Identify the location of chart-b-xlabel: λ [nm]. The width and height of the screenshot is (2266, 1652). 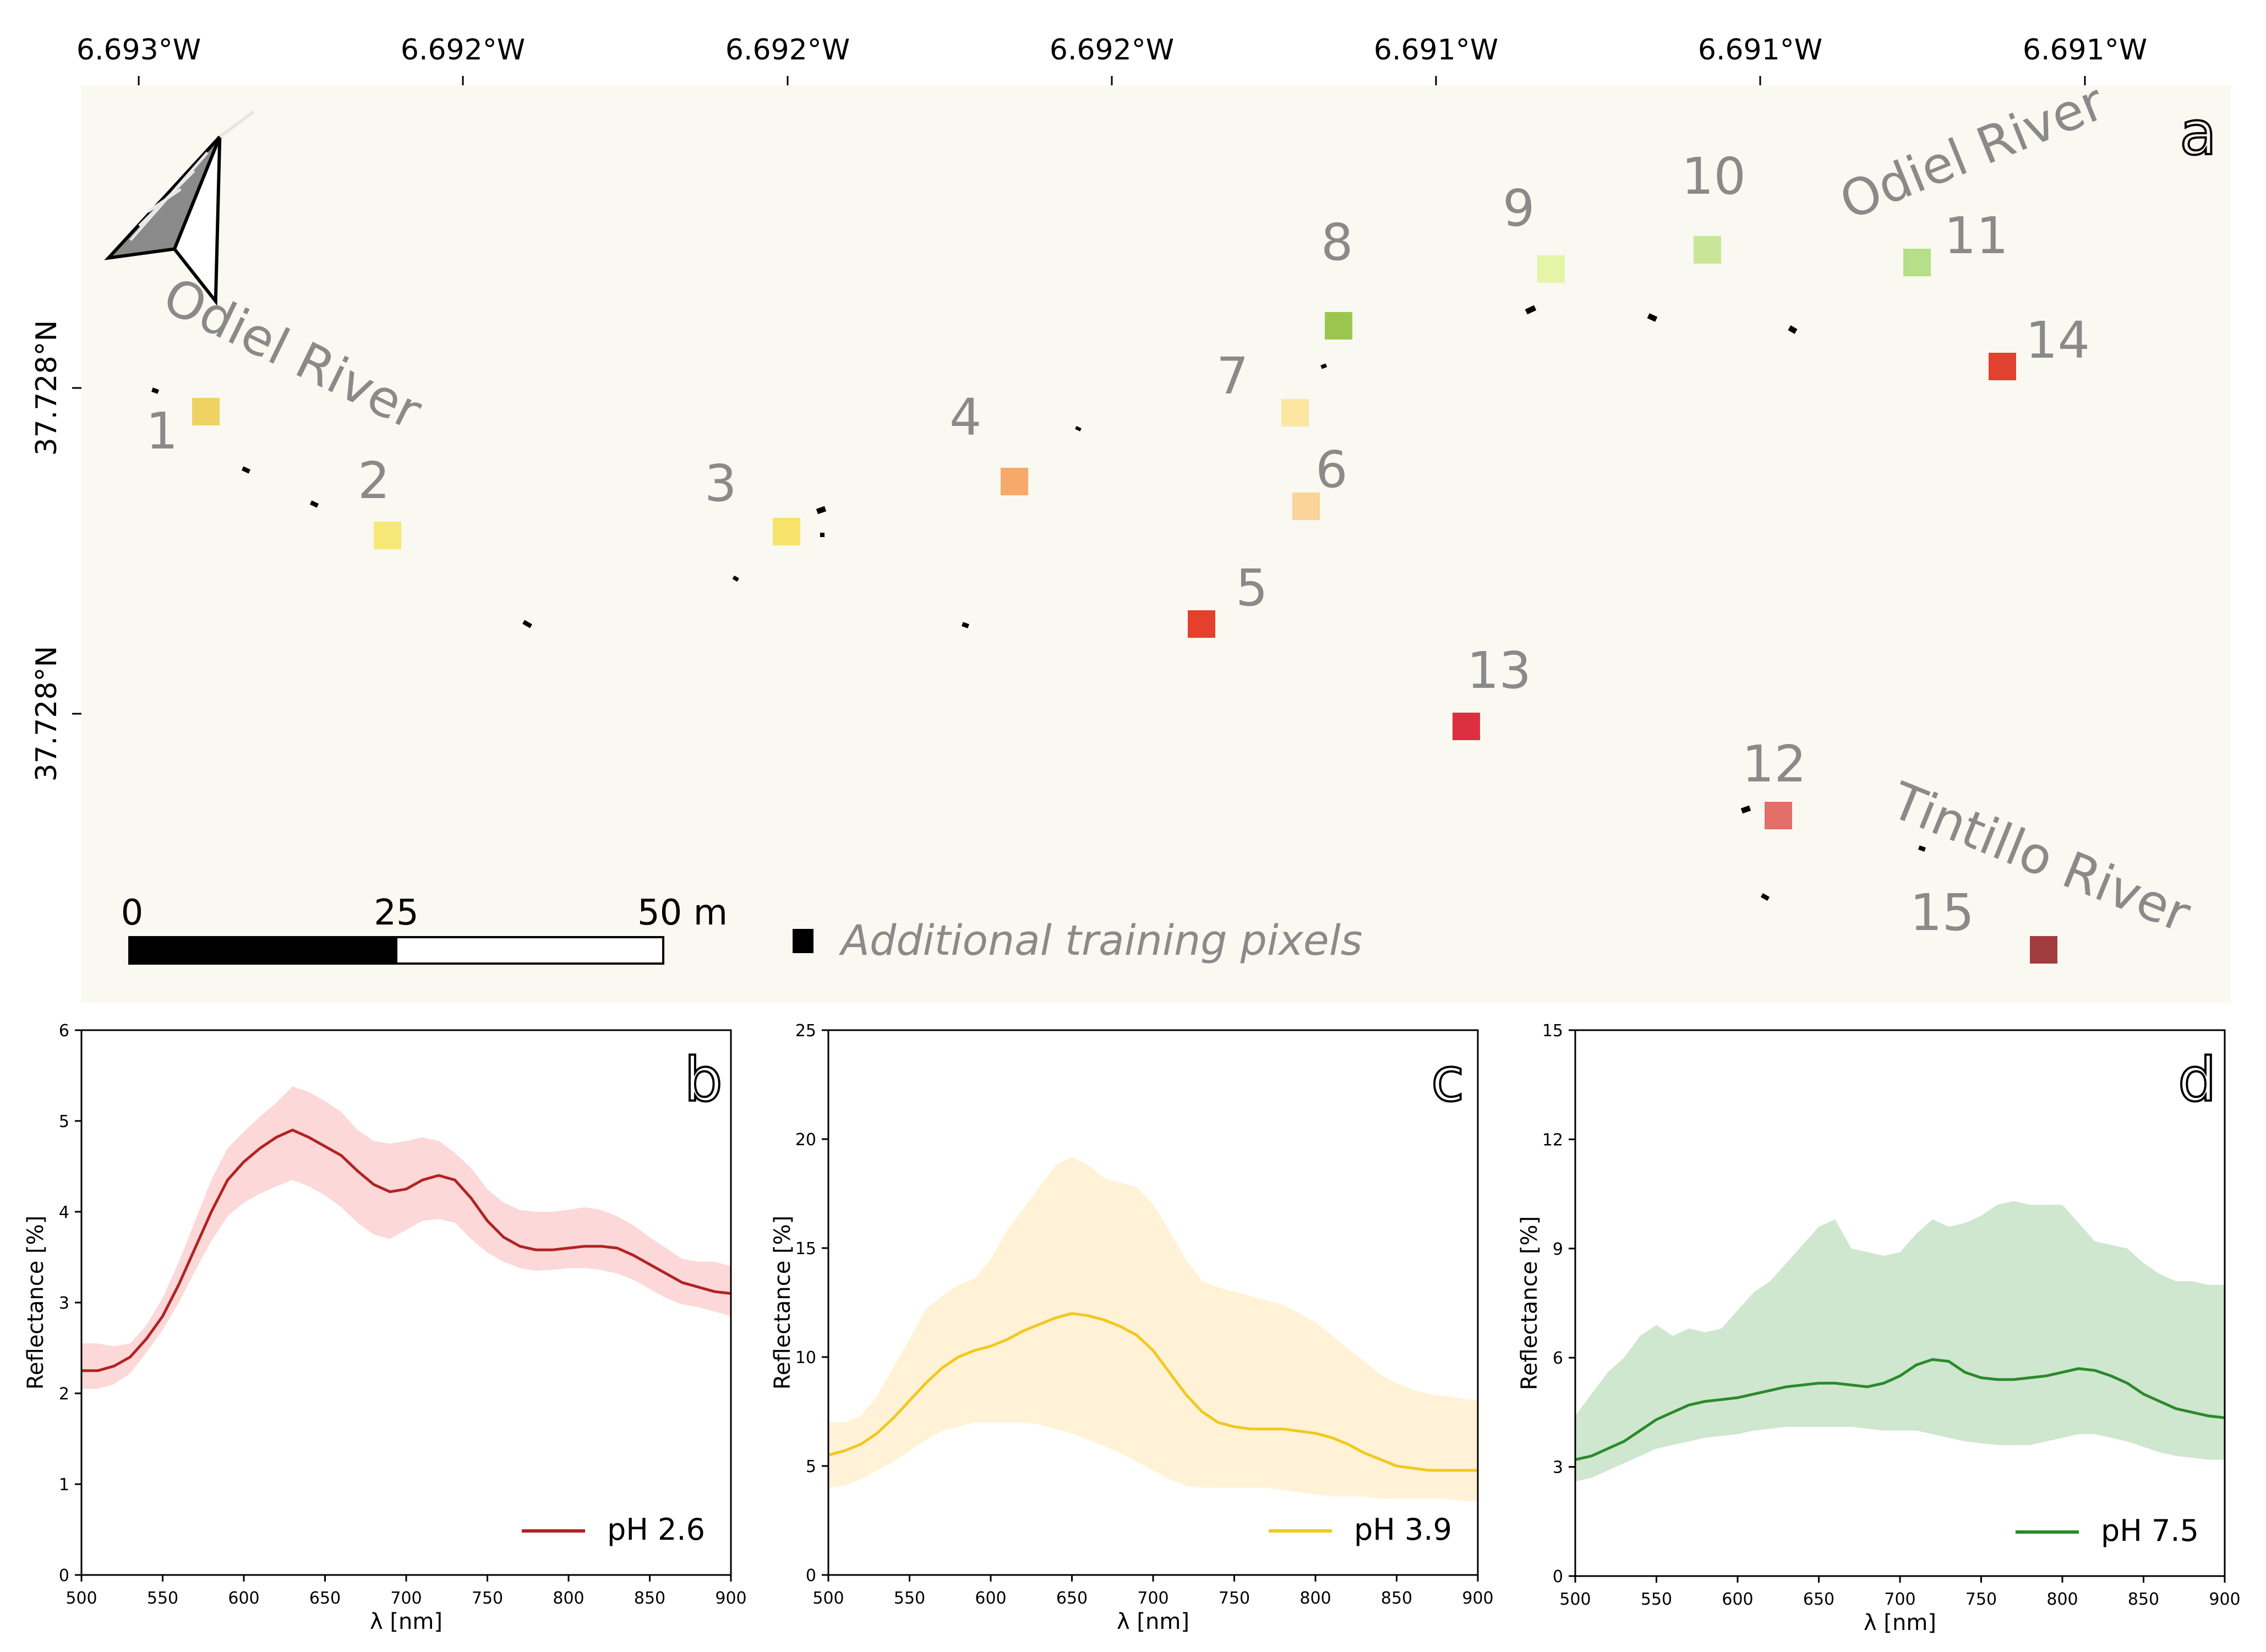
(406, 1621).